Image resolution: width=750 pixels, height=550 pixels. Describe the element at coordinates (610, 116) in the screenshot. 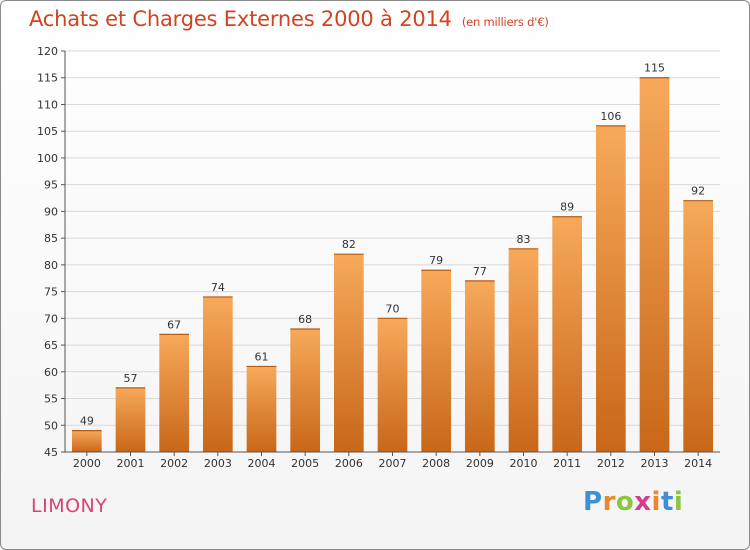

I see `data-label: 106` at that location.